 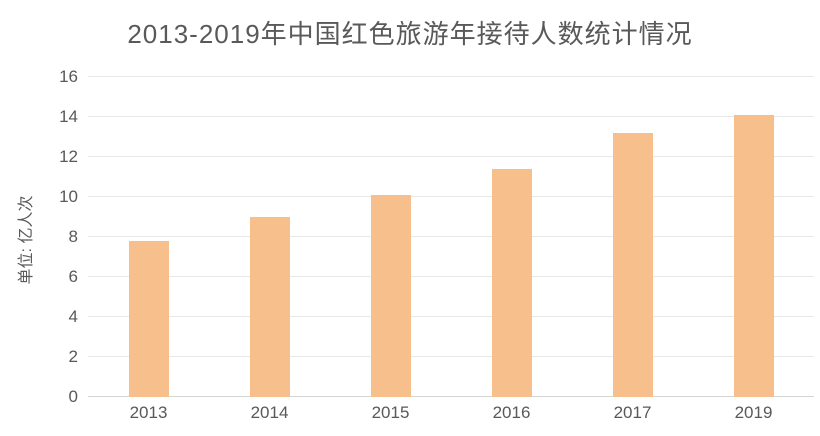 I want to click on y-tick-label: 8, so click(x=73, y=236).